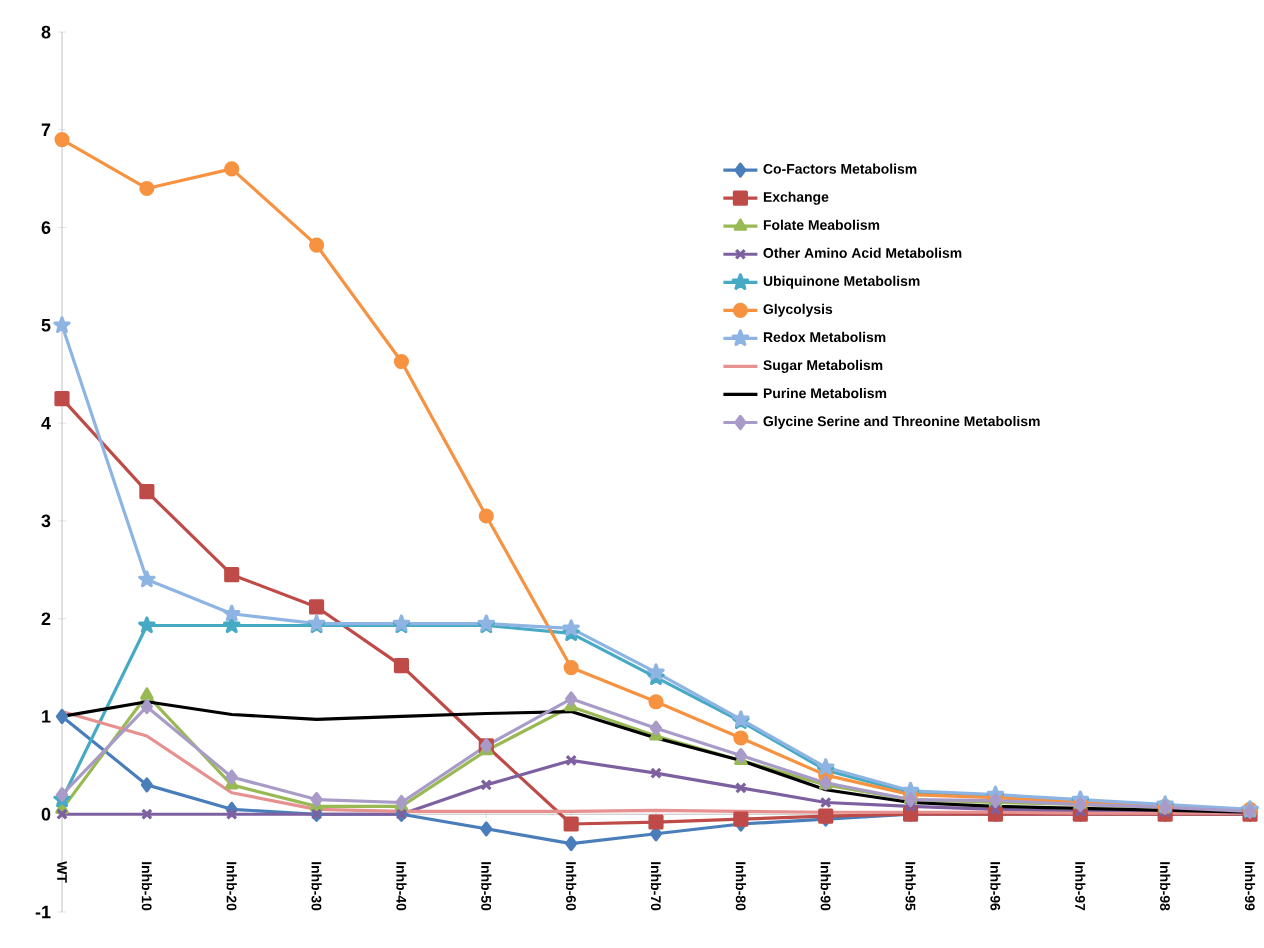  What do you see at coordinates (46, 423) in the screenshot?
I see `y-tick-label: 4` at bounding box center [46, 423].